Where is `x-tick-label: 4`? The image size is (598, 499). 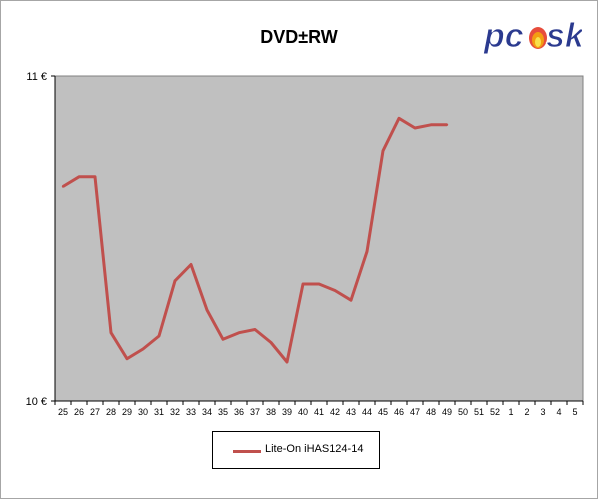 x-tick-label: 4 is located at coordinates (558, 412).